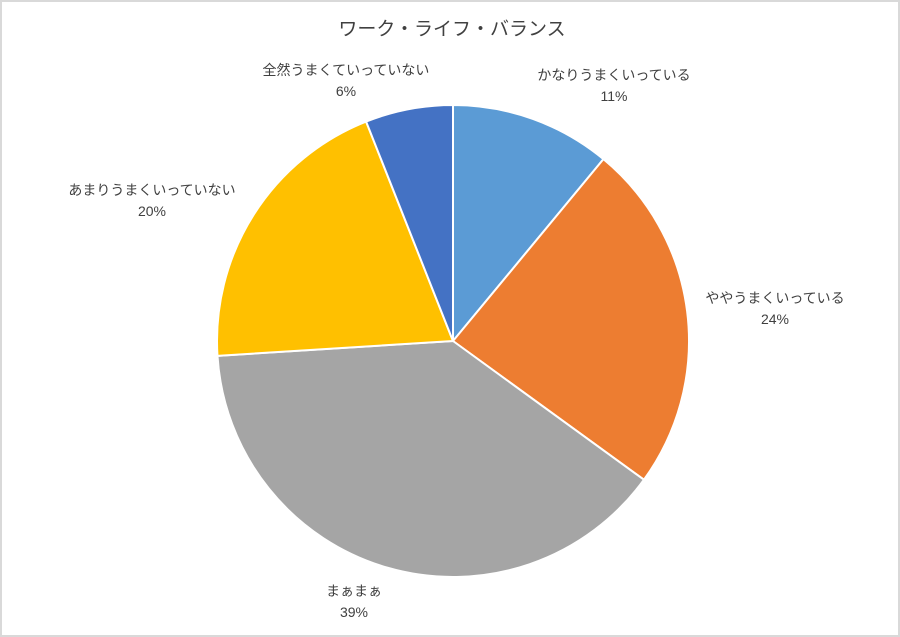 This screenshot has width=900, height=637. What do you see at coordinates (151, 201) in the screenshot?
I see `slice-label-amari: あまりうまくいっていない 20%` at bounding box center [151, 201].